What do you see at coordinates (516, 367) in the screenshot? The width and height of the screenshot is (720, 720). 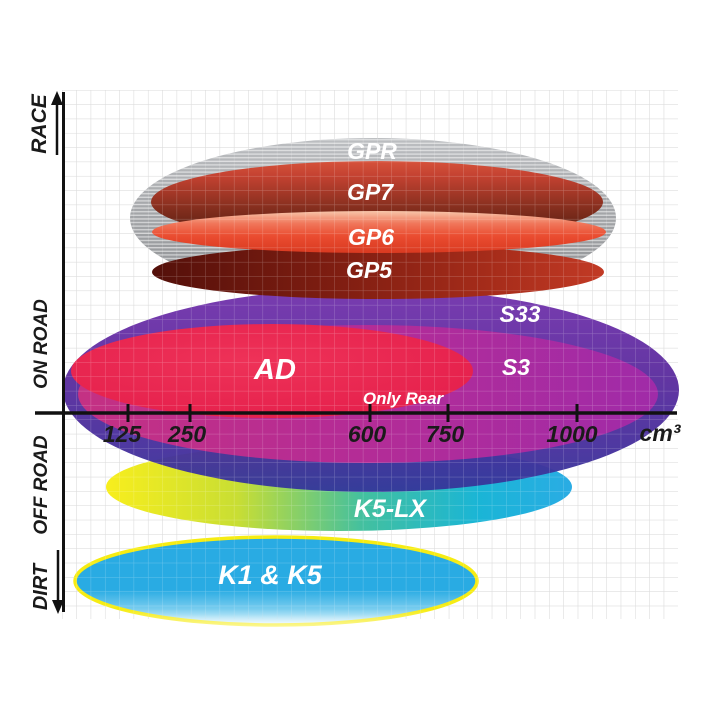 I see `s3-label: S3` at bounding box center [516, 367].